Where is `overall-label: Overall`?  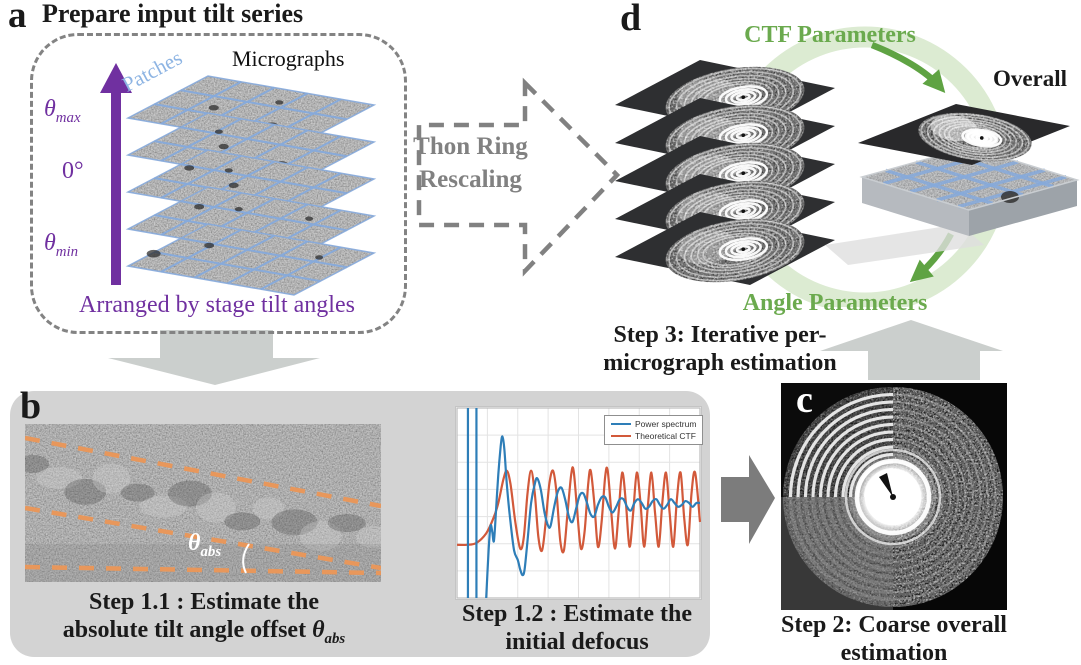
overall-label: Overall is located at coordinates (1030, 78).